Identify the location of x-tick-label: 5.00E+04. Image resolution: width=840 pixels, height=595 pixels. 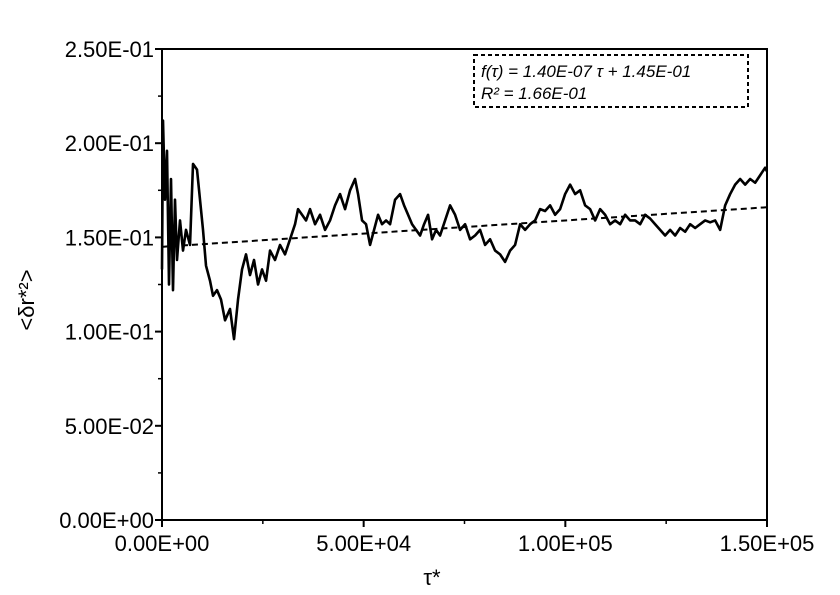
(363, 543).